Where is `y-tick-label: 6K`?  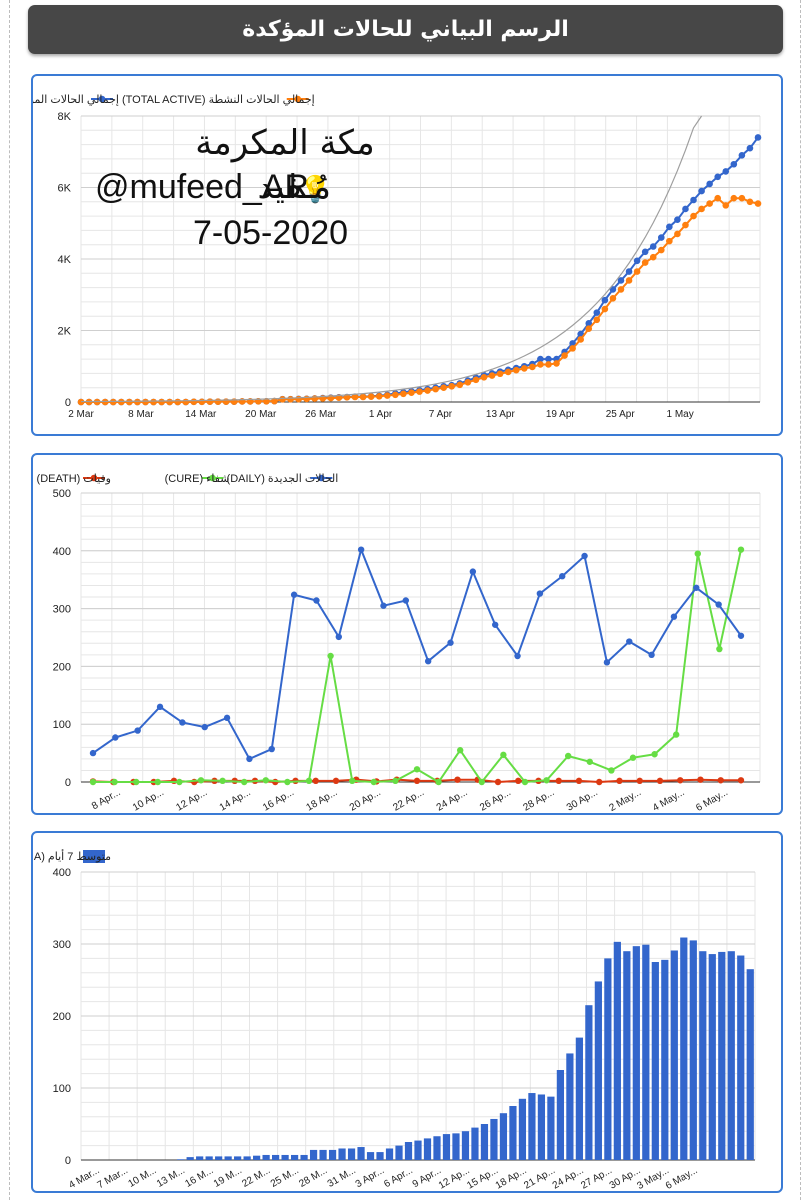
y-tick-label: 6K is located at coordinates (65, 189).